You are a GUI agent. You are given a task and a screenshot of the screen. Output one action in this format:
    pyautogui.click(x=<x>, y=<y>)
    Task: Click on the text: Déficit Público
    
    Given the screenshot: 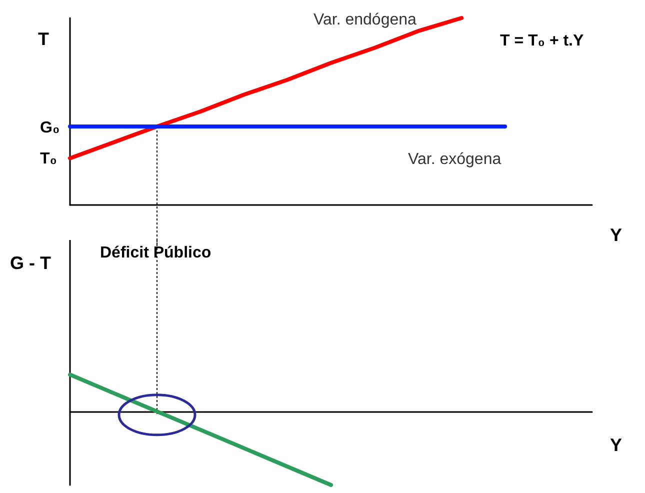 What is the action you would take?
    pyautogui.click(x=156, y=253)
    